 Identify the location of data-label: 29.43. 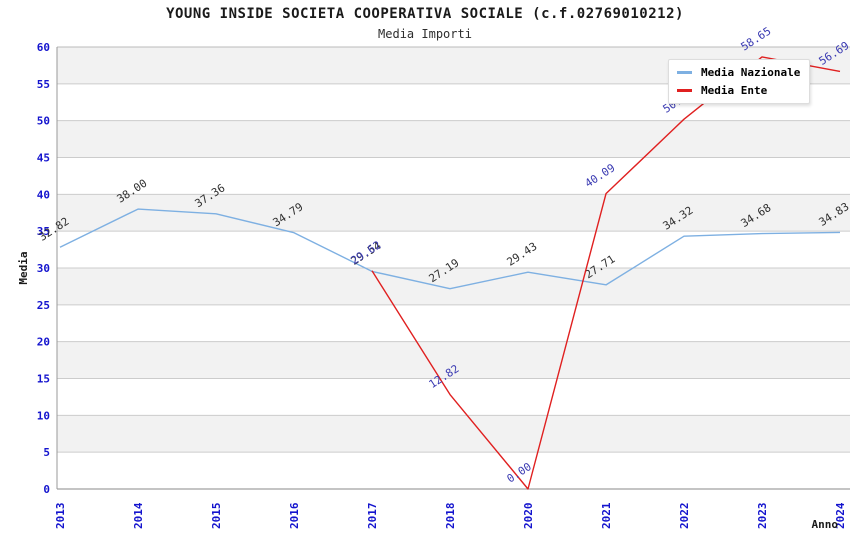
(522, 254).